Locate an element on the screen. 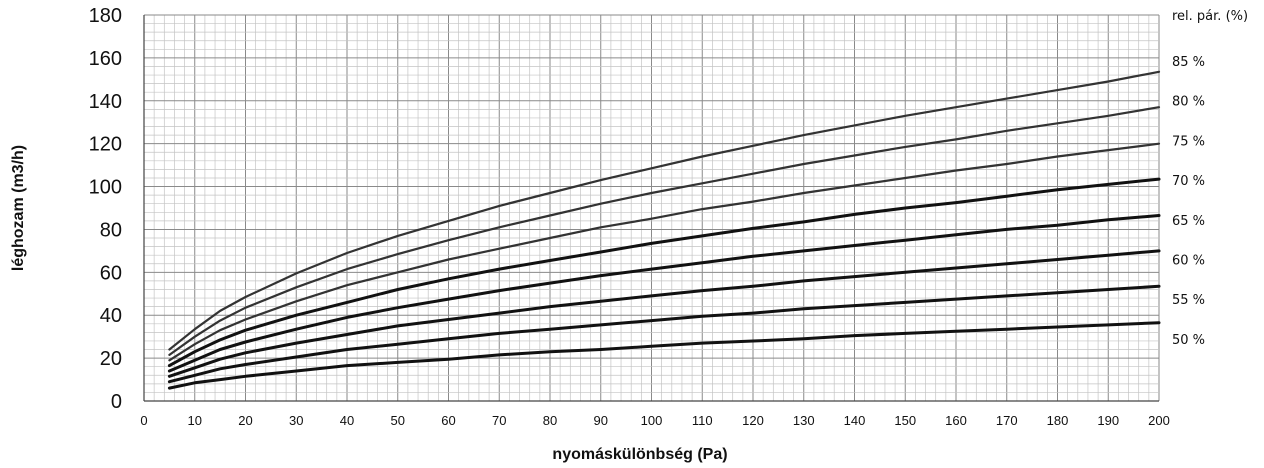 Image resolution: width=1264 pixels, height=468 pixels. series-label: 70 % is located at coordinates (1188, 181).